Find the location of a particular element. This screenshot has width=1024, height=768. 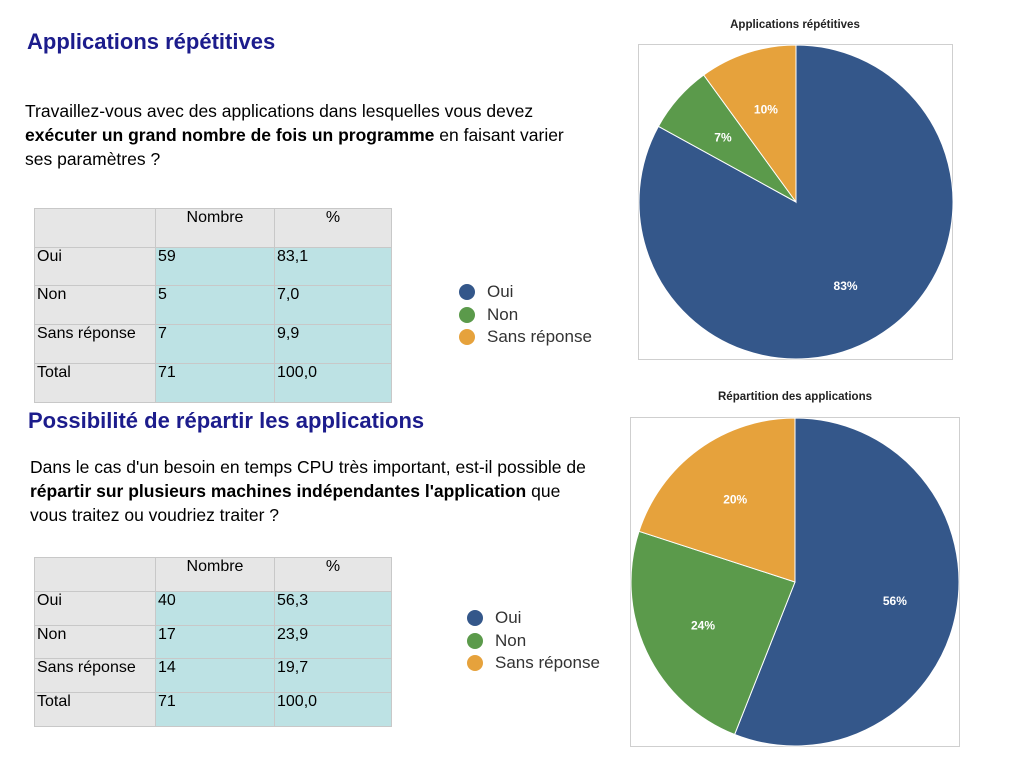

table-row: Non 5 7,0 is located at coordinates (213, 305).